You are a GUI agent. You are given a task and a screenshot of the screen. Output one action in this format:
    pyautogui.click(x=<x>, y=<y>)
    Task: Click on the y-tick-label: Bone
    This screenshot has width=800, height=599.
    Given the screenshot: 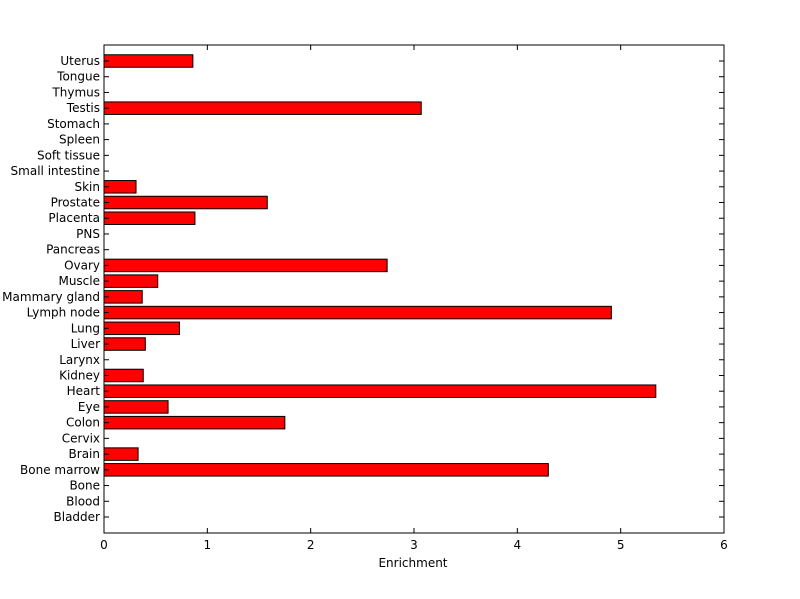 What is the action you would take?
    pyautogui.click(x=84, y=486)
    